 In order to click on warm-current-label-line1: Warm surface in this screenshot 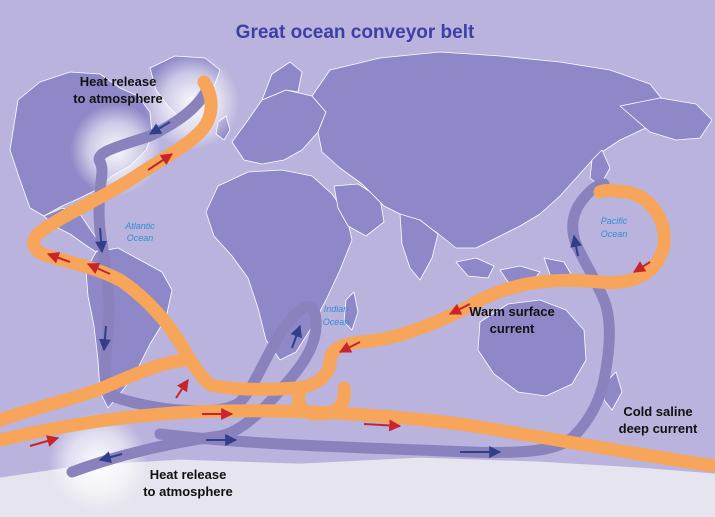, I will do `click(512, 311)`.